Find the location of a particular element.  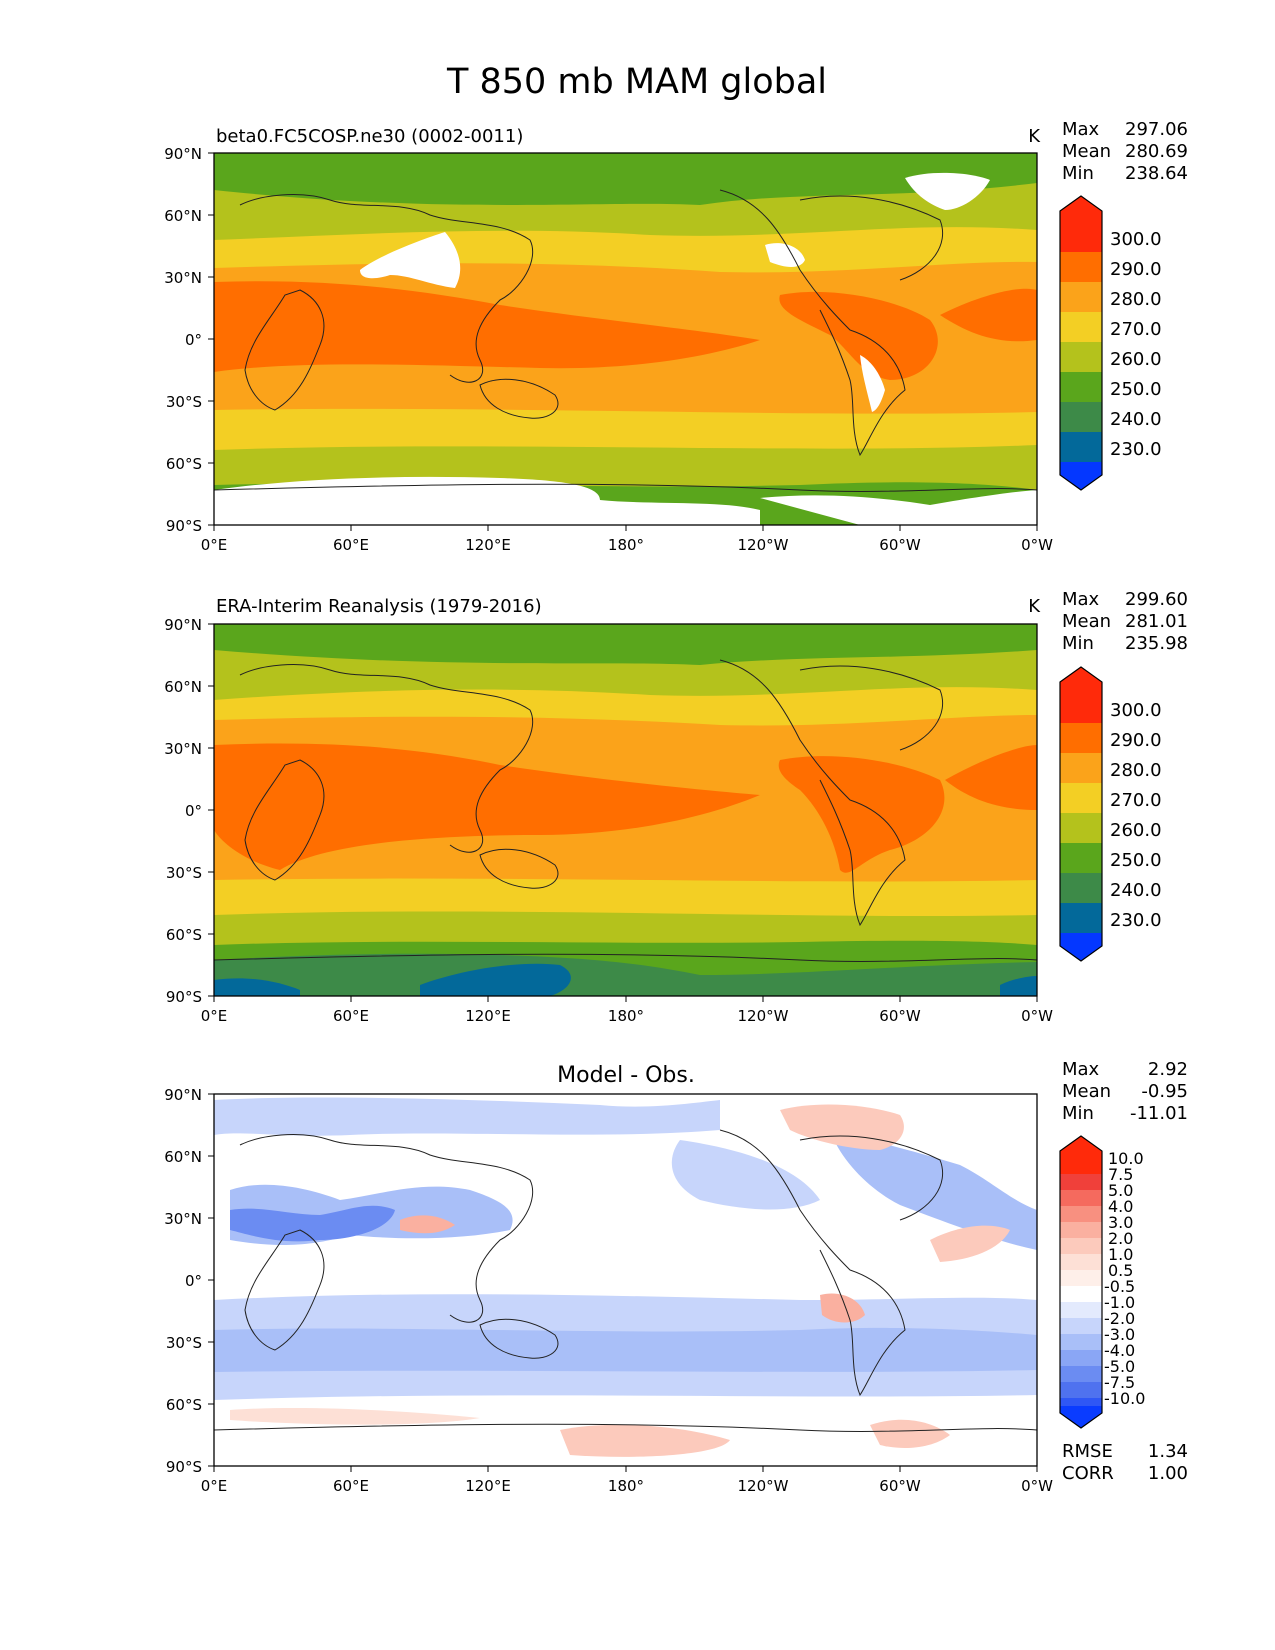

obs-band-240-south is located at coordinates (625, 974).